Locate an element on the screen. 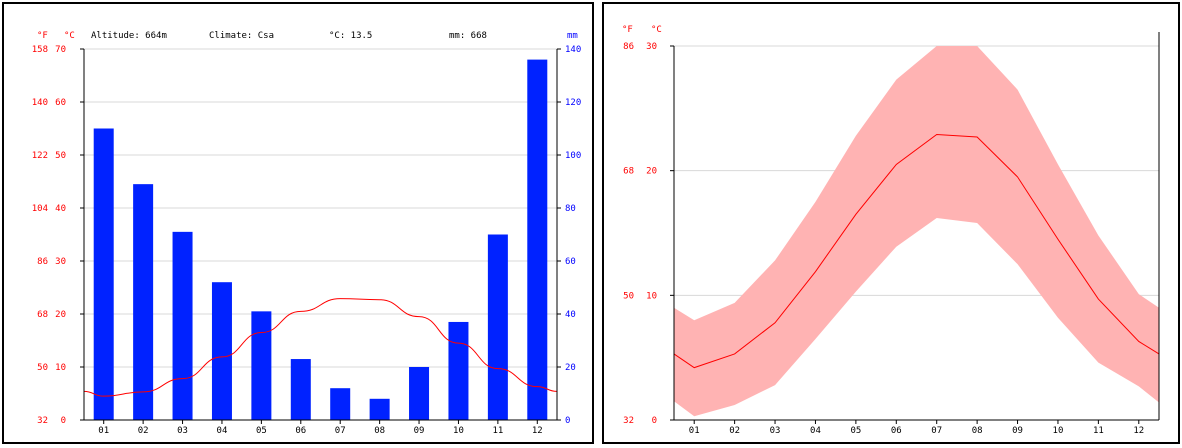 The height and width of the screenshot is (448, 1182). y-tick-label-mm: 20 is located at coordinates (570, 368).